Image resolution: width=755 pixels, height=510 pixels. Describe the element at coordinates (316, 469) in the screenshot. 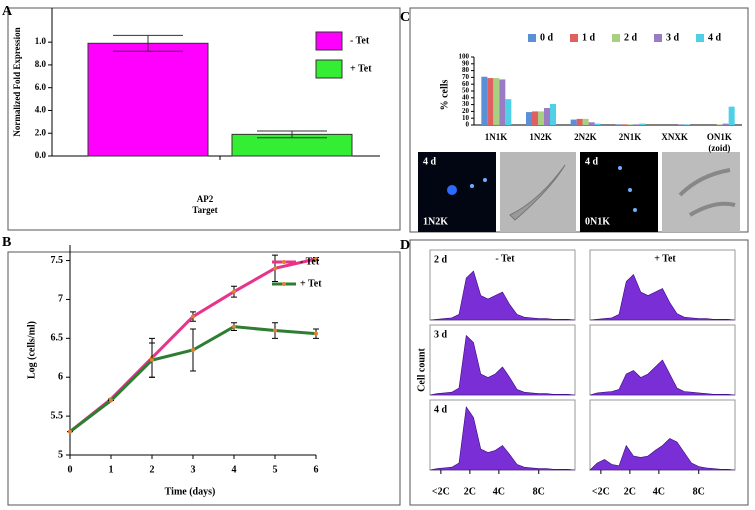

I see `x-tick-label: 6` at that location.